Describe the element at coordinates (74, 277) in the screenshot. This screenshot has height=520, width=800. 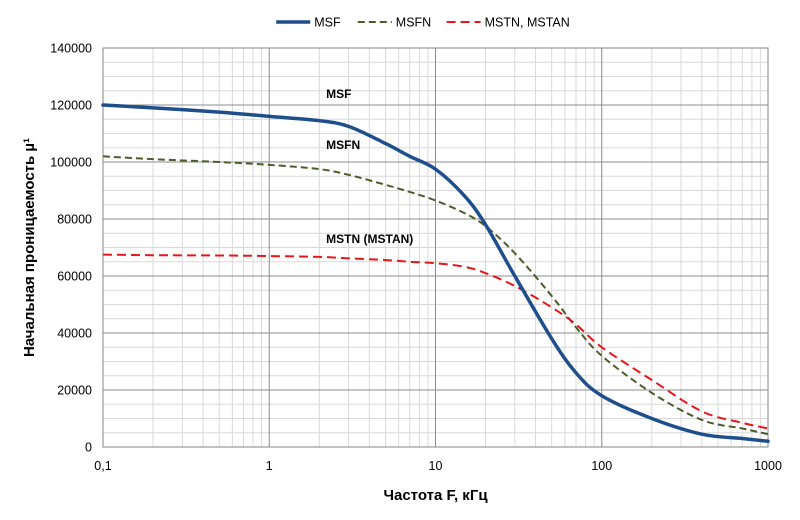
I see `y-tick-label: 60000` at that location.